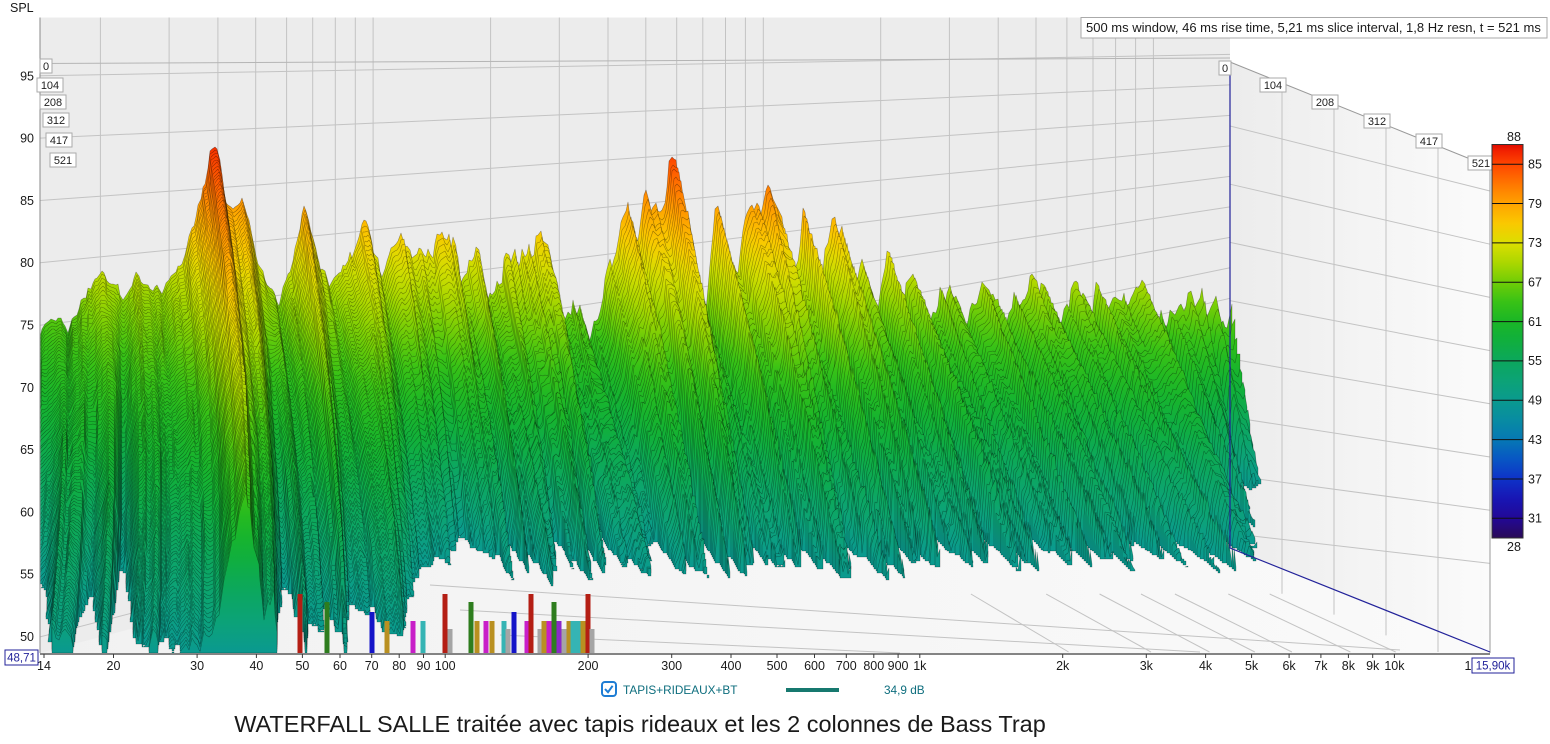  I want to click on svg-text: 1, so click(1468, 666).